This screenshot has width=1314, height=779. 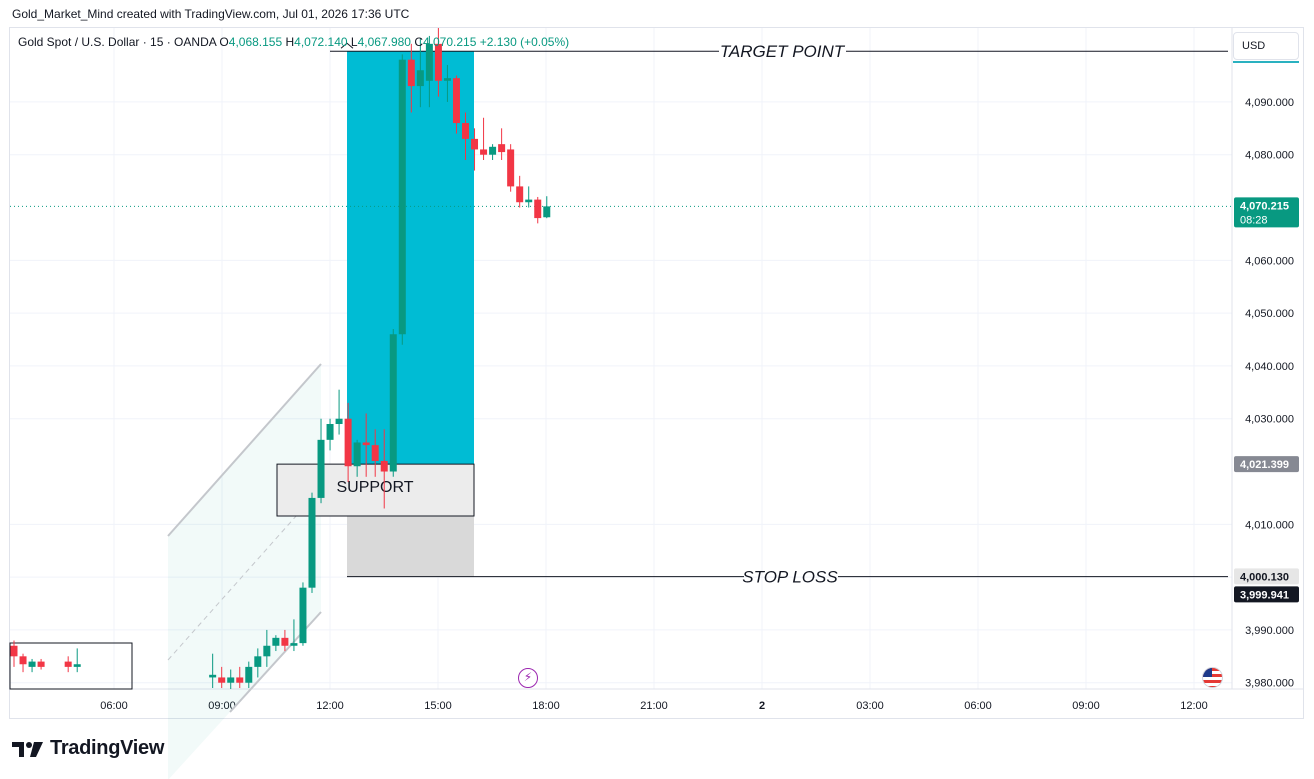 I want to click on crosshair-price-tag: 3,999.941, so click(x=1266, y=594).